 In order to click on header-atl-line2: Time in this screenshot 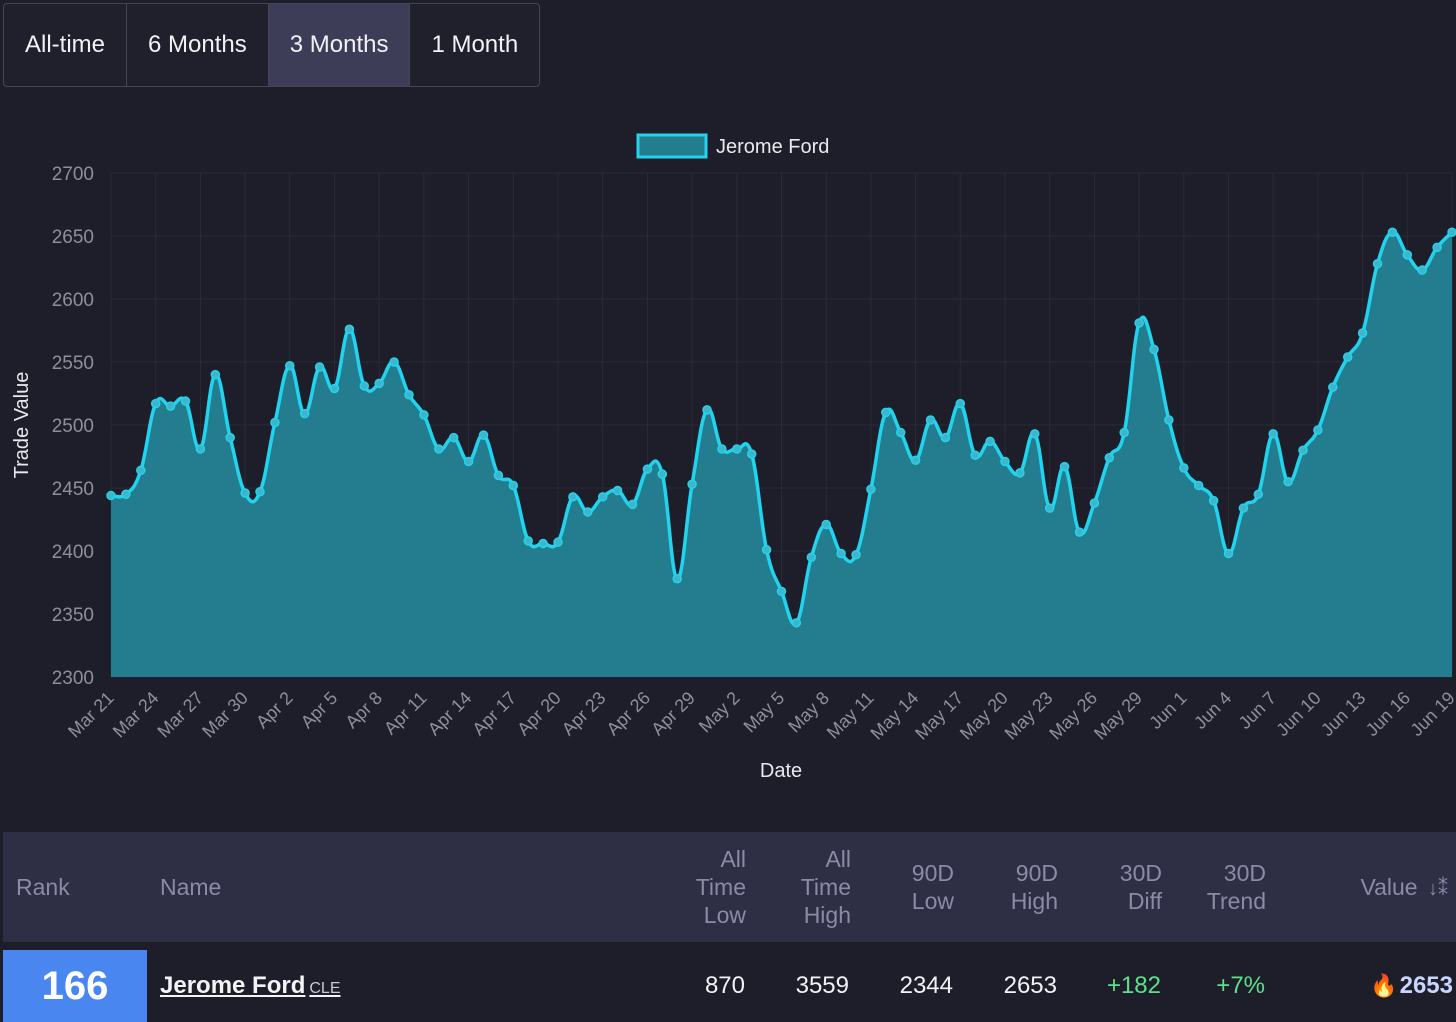, I will do `click(720, 887)`.